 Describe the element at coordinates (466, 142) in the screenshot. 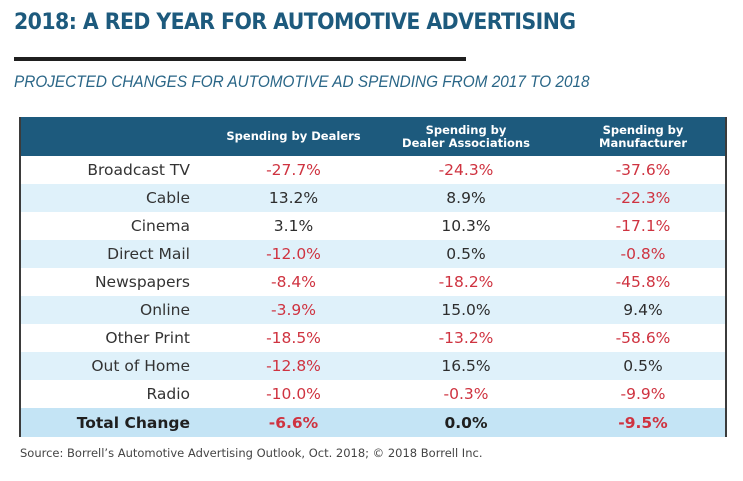

I see `column-header-text: Dealer Associations` at that location.